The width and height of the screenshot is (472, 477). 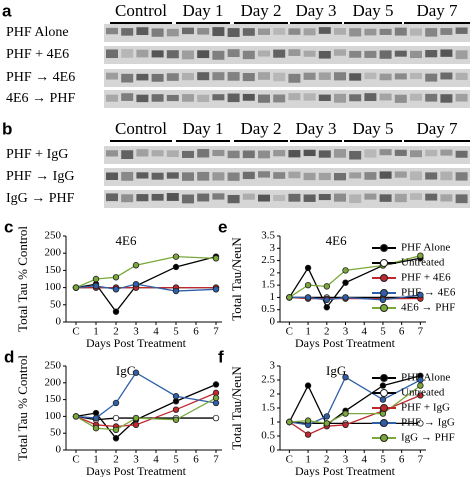 I want to click on legend-label: IgG → PHF, so click(x=428, y=438).